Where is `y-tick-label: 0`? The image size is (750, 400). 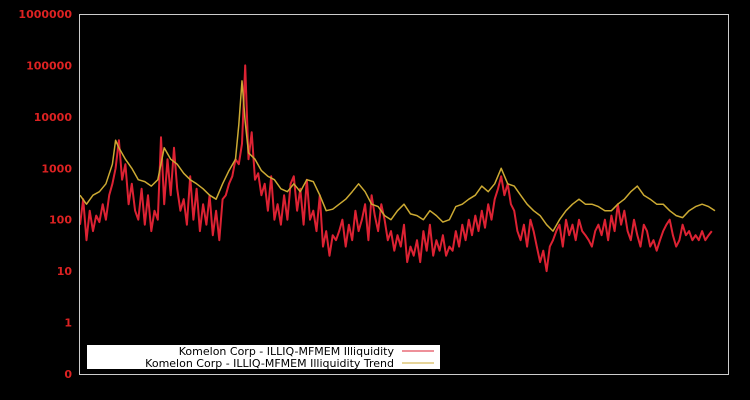 y-tick-label: 0 is located at coordinates (68, 374).